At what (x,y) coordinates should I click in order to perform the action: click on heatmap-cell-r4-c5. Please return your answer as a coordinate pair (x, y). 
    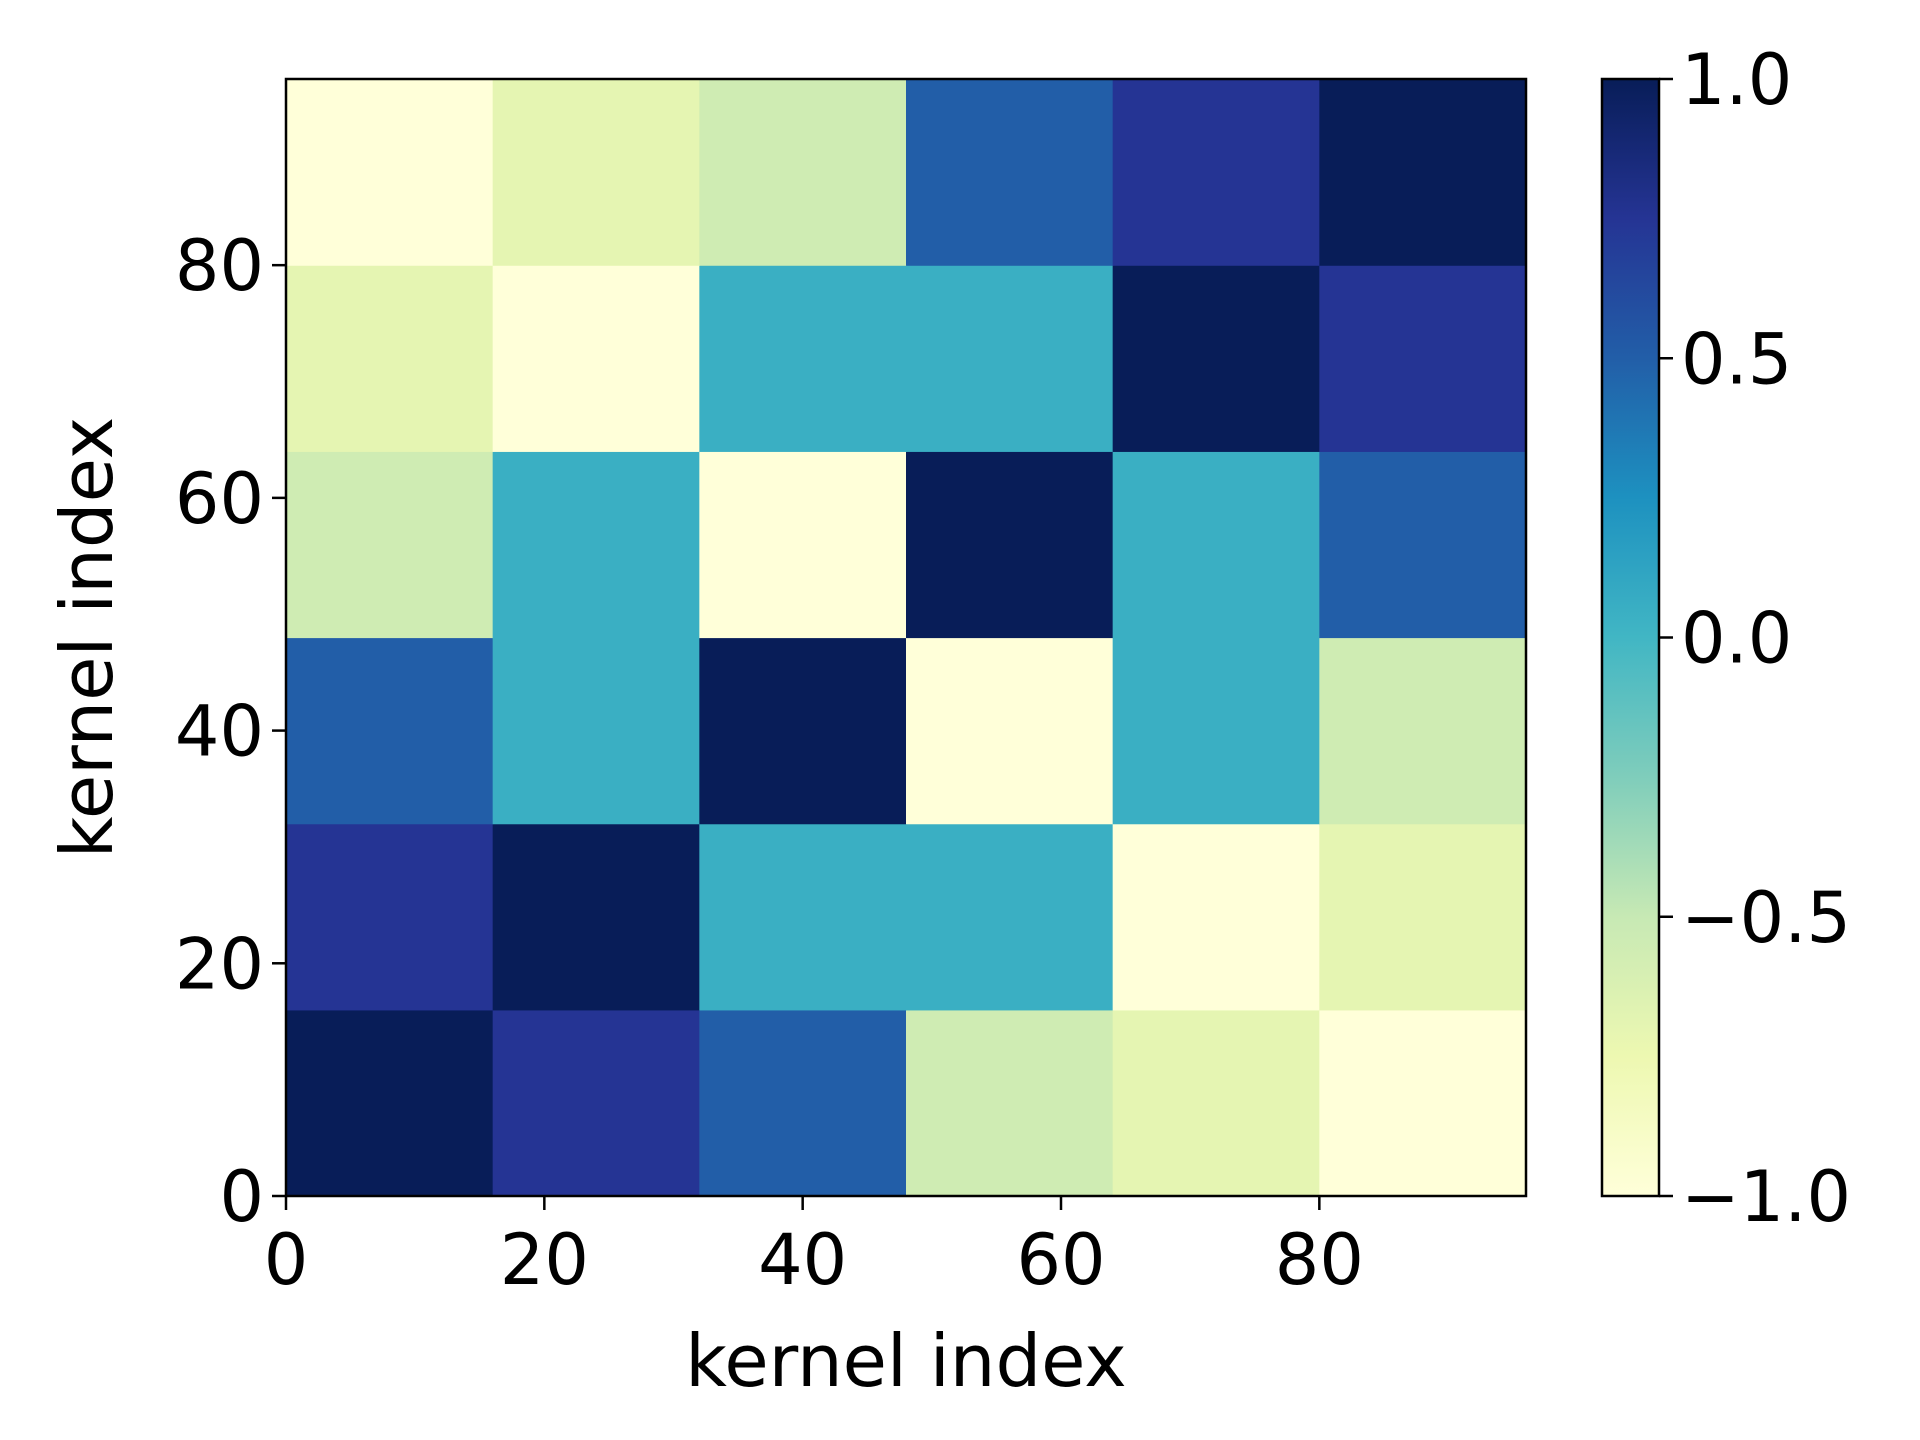
    Looking at the image, I should click on (1423, 358).